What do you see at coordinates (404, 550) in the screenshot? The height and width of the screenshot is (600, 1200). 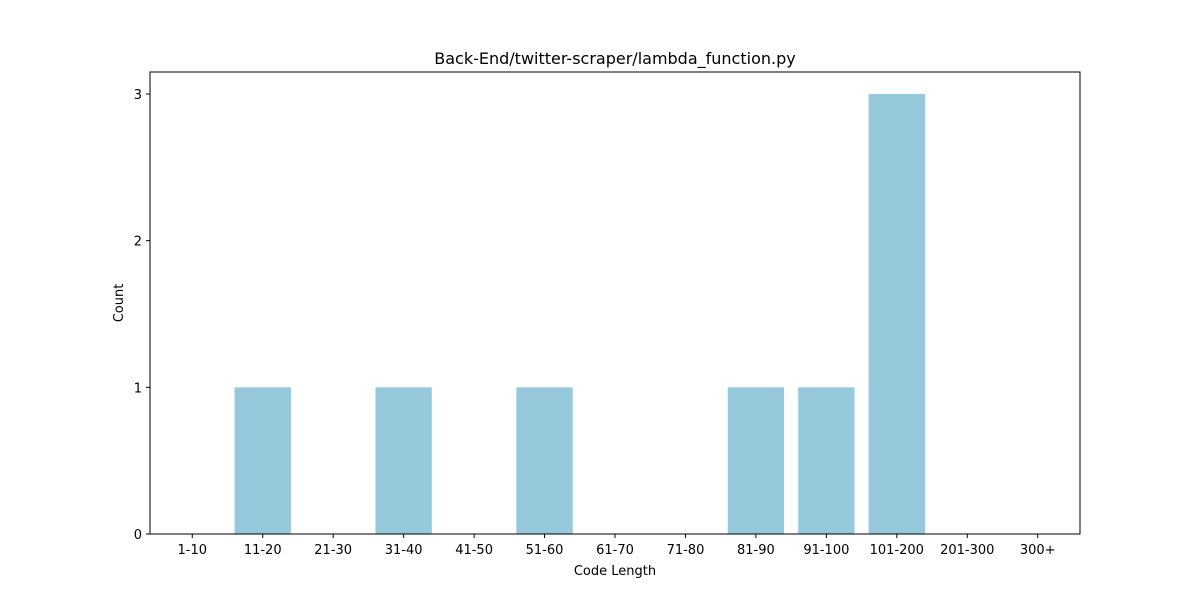 I see `x-tick-label: 31-40` at bounding box center [404, 550].